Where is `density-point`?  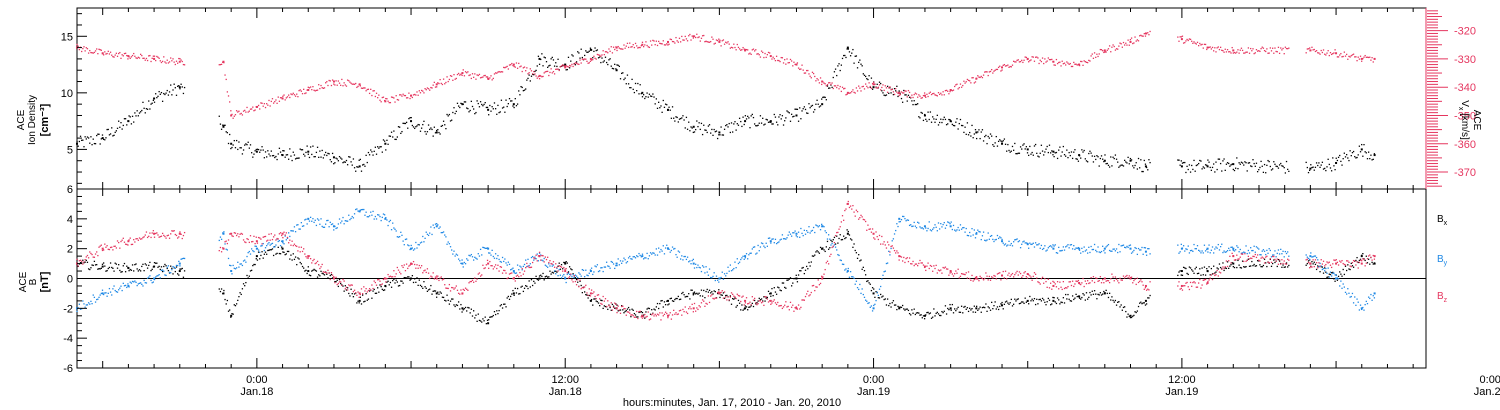
density-point is located at coordinates (154, 98).